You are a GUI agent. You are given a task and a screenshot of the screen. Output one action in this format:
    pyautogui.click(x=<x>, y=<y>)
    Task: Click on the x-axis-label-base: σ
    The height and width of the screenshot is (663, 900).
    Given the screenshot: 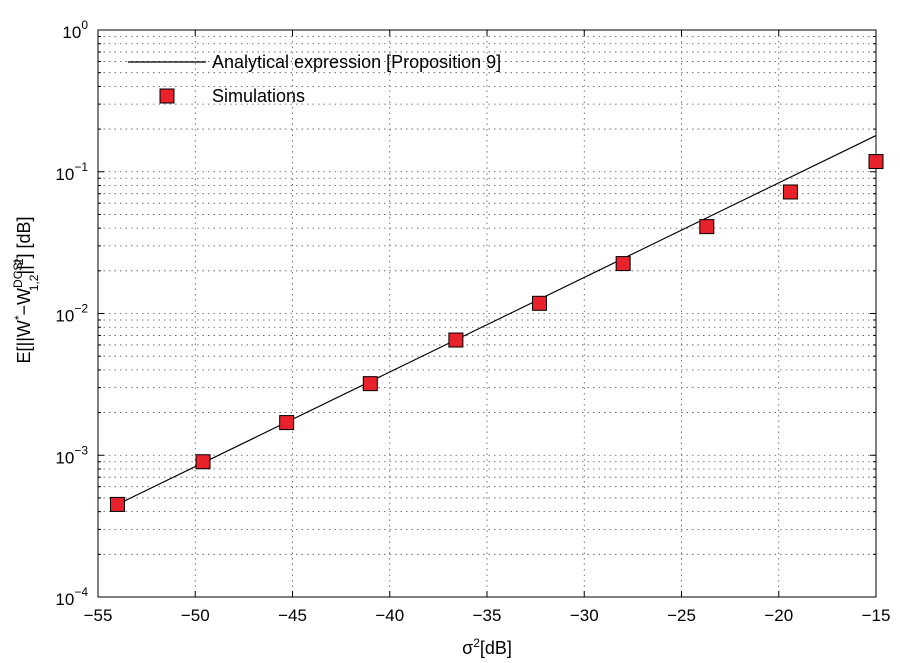 What is the action you would take?
    pyautogui.click(x=467, y=648)
    